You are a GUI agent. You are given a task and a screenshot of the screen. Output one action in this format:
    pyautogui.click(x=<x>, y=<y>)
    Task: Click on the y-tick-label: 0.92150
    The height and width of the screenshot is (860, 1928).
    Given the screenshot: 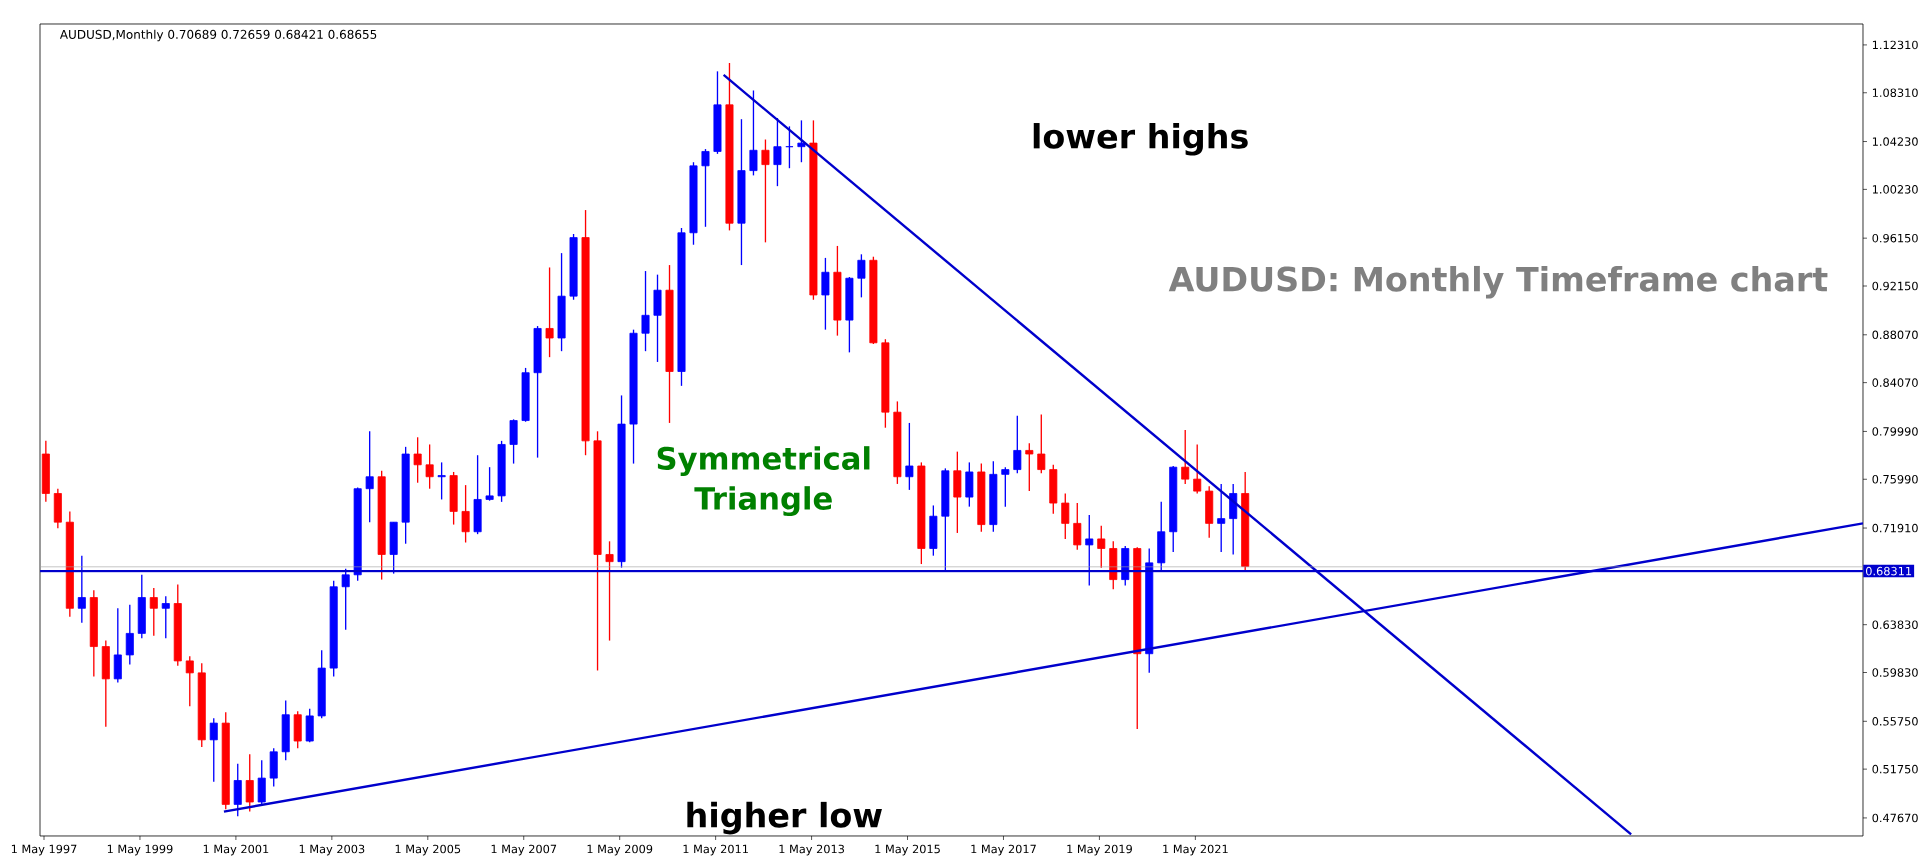 What is the action you would take?
    pyautogui.click(x=1895, y=286)
    